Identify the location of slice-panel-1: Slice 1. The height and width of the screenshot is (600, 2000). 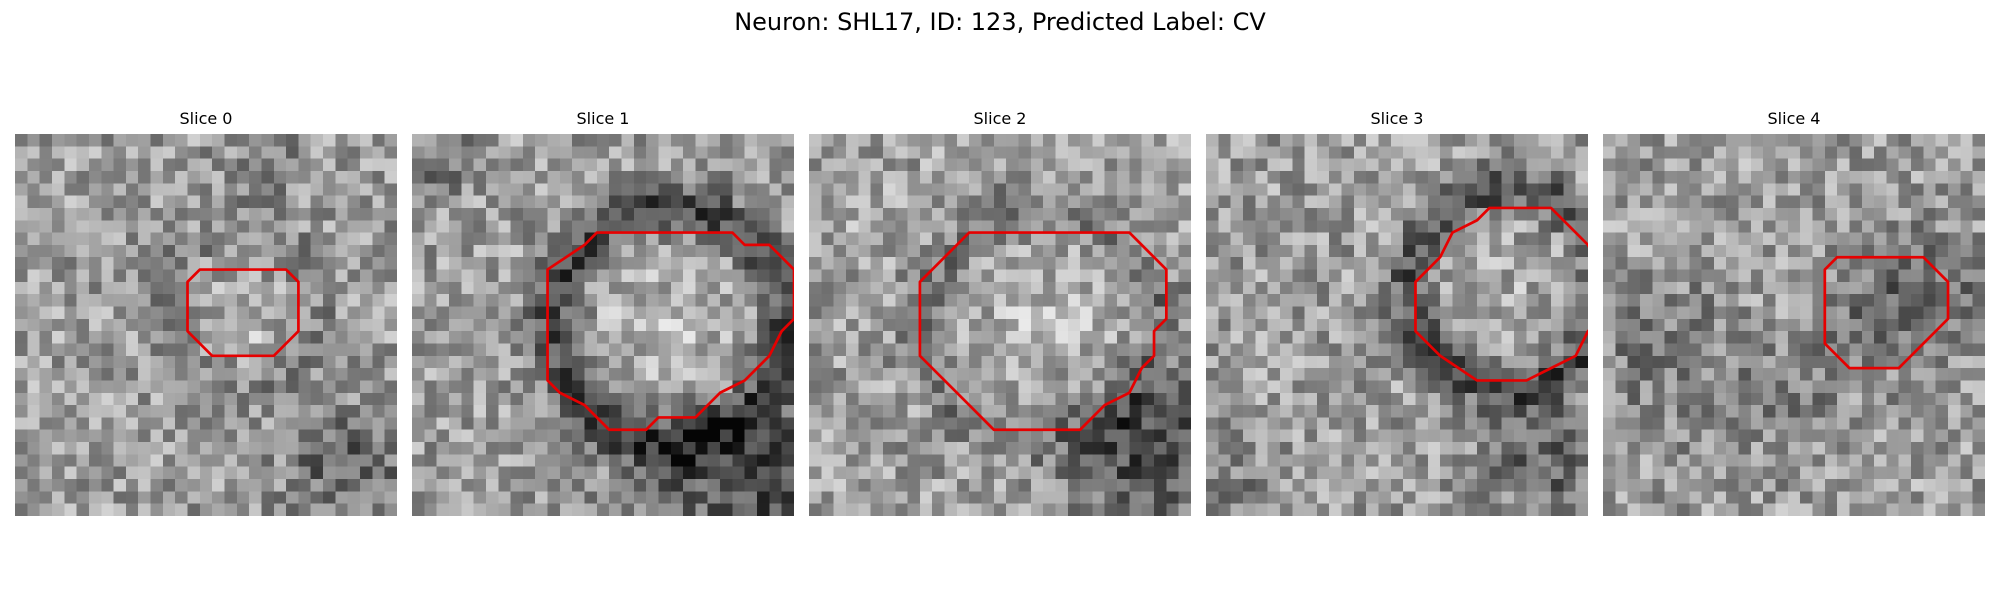
(603, 312).